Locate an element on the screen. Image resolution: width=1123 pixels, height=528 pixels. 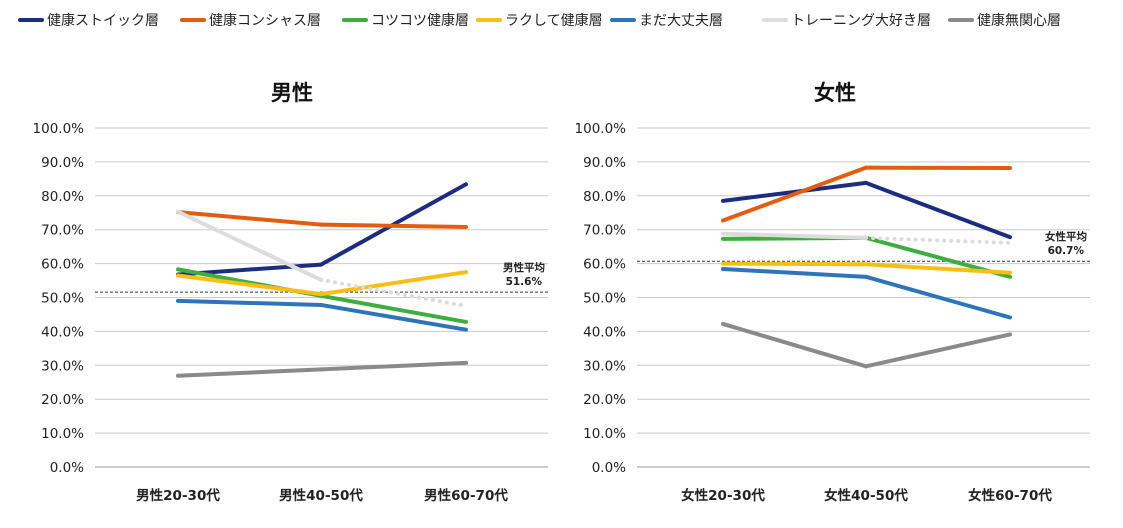
chart-title: 女性 is located at coordinates (835, 93).